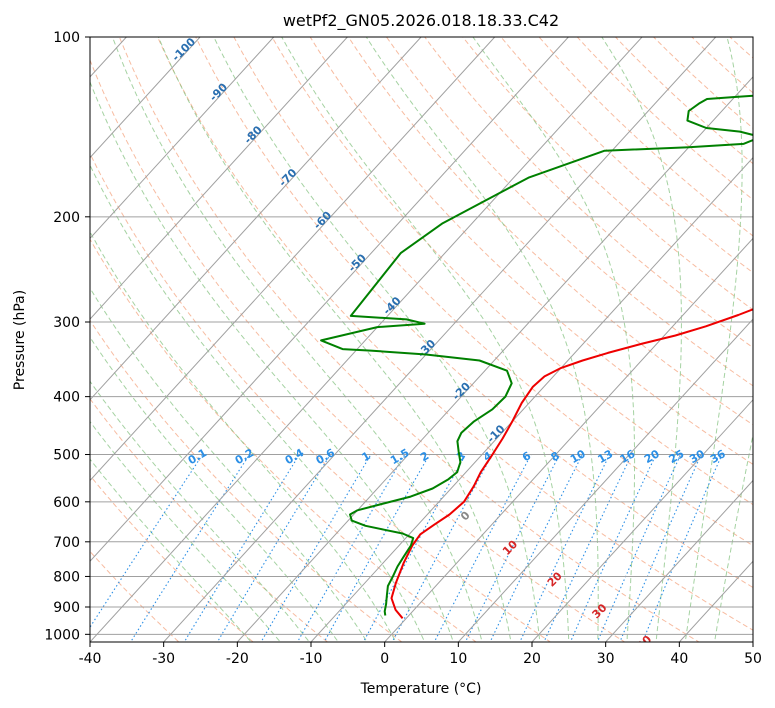 The image size is (775, 708). Describe the element at coordinates (218, 91) in the screenshot. I see `isotherm-label: -90` at that location.